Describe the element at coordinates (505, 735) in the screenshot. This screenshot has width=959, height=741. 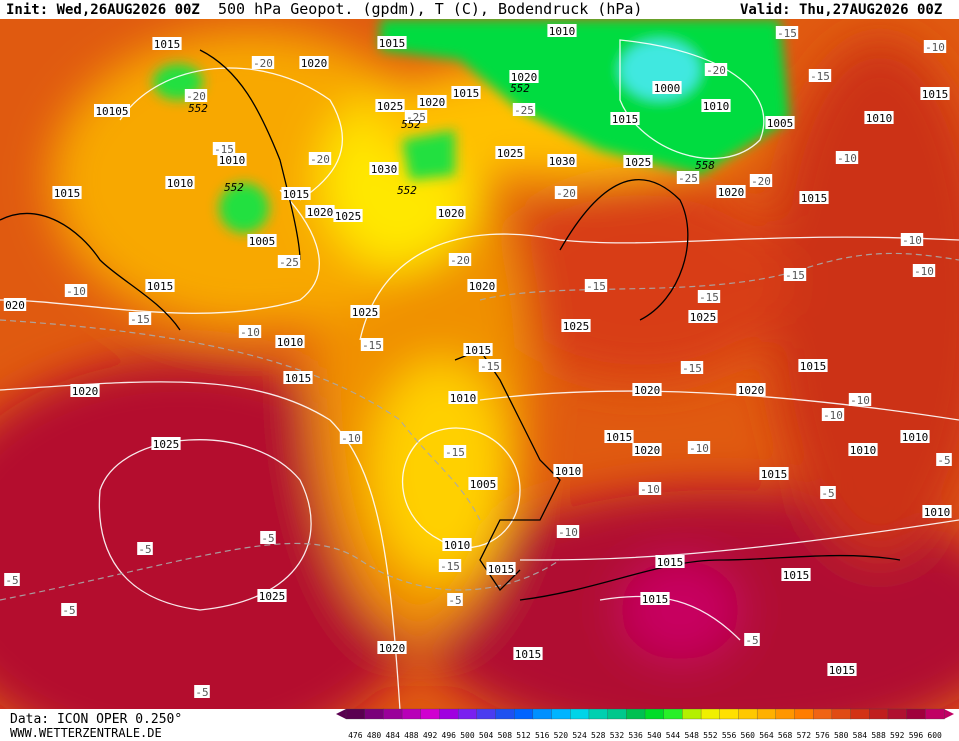
I see `colorbar-label: 508` at that location.